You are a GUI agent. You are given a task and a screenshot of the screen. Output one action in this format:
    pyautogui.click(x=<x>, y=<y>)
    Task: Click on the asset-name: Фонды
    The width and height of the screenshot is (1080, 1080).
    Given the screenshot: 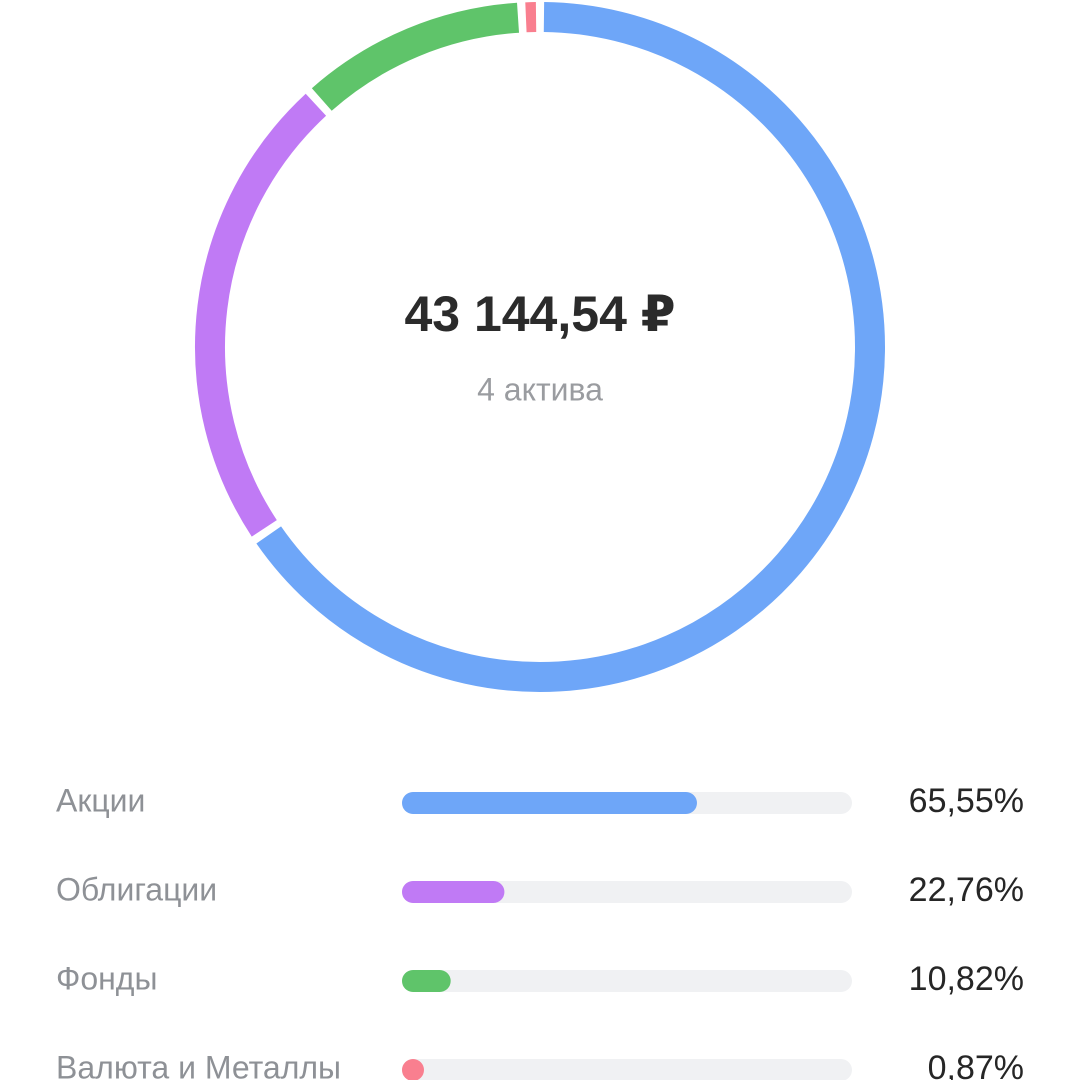 What is the action you would take?
    pyautogui.click(x=106, y=978)
    